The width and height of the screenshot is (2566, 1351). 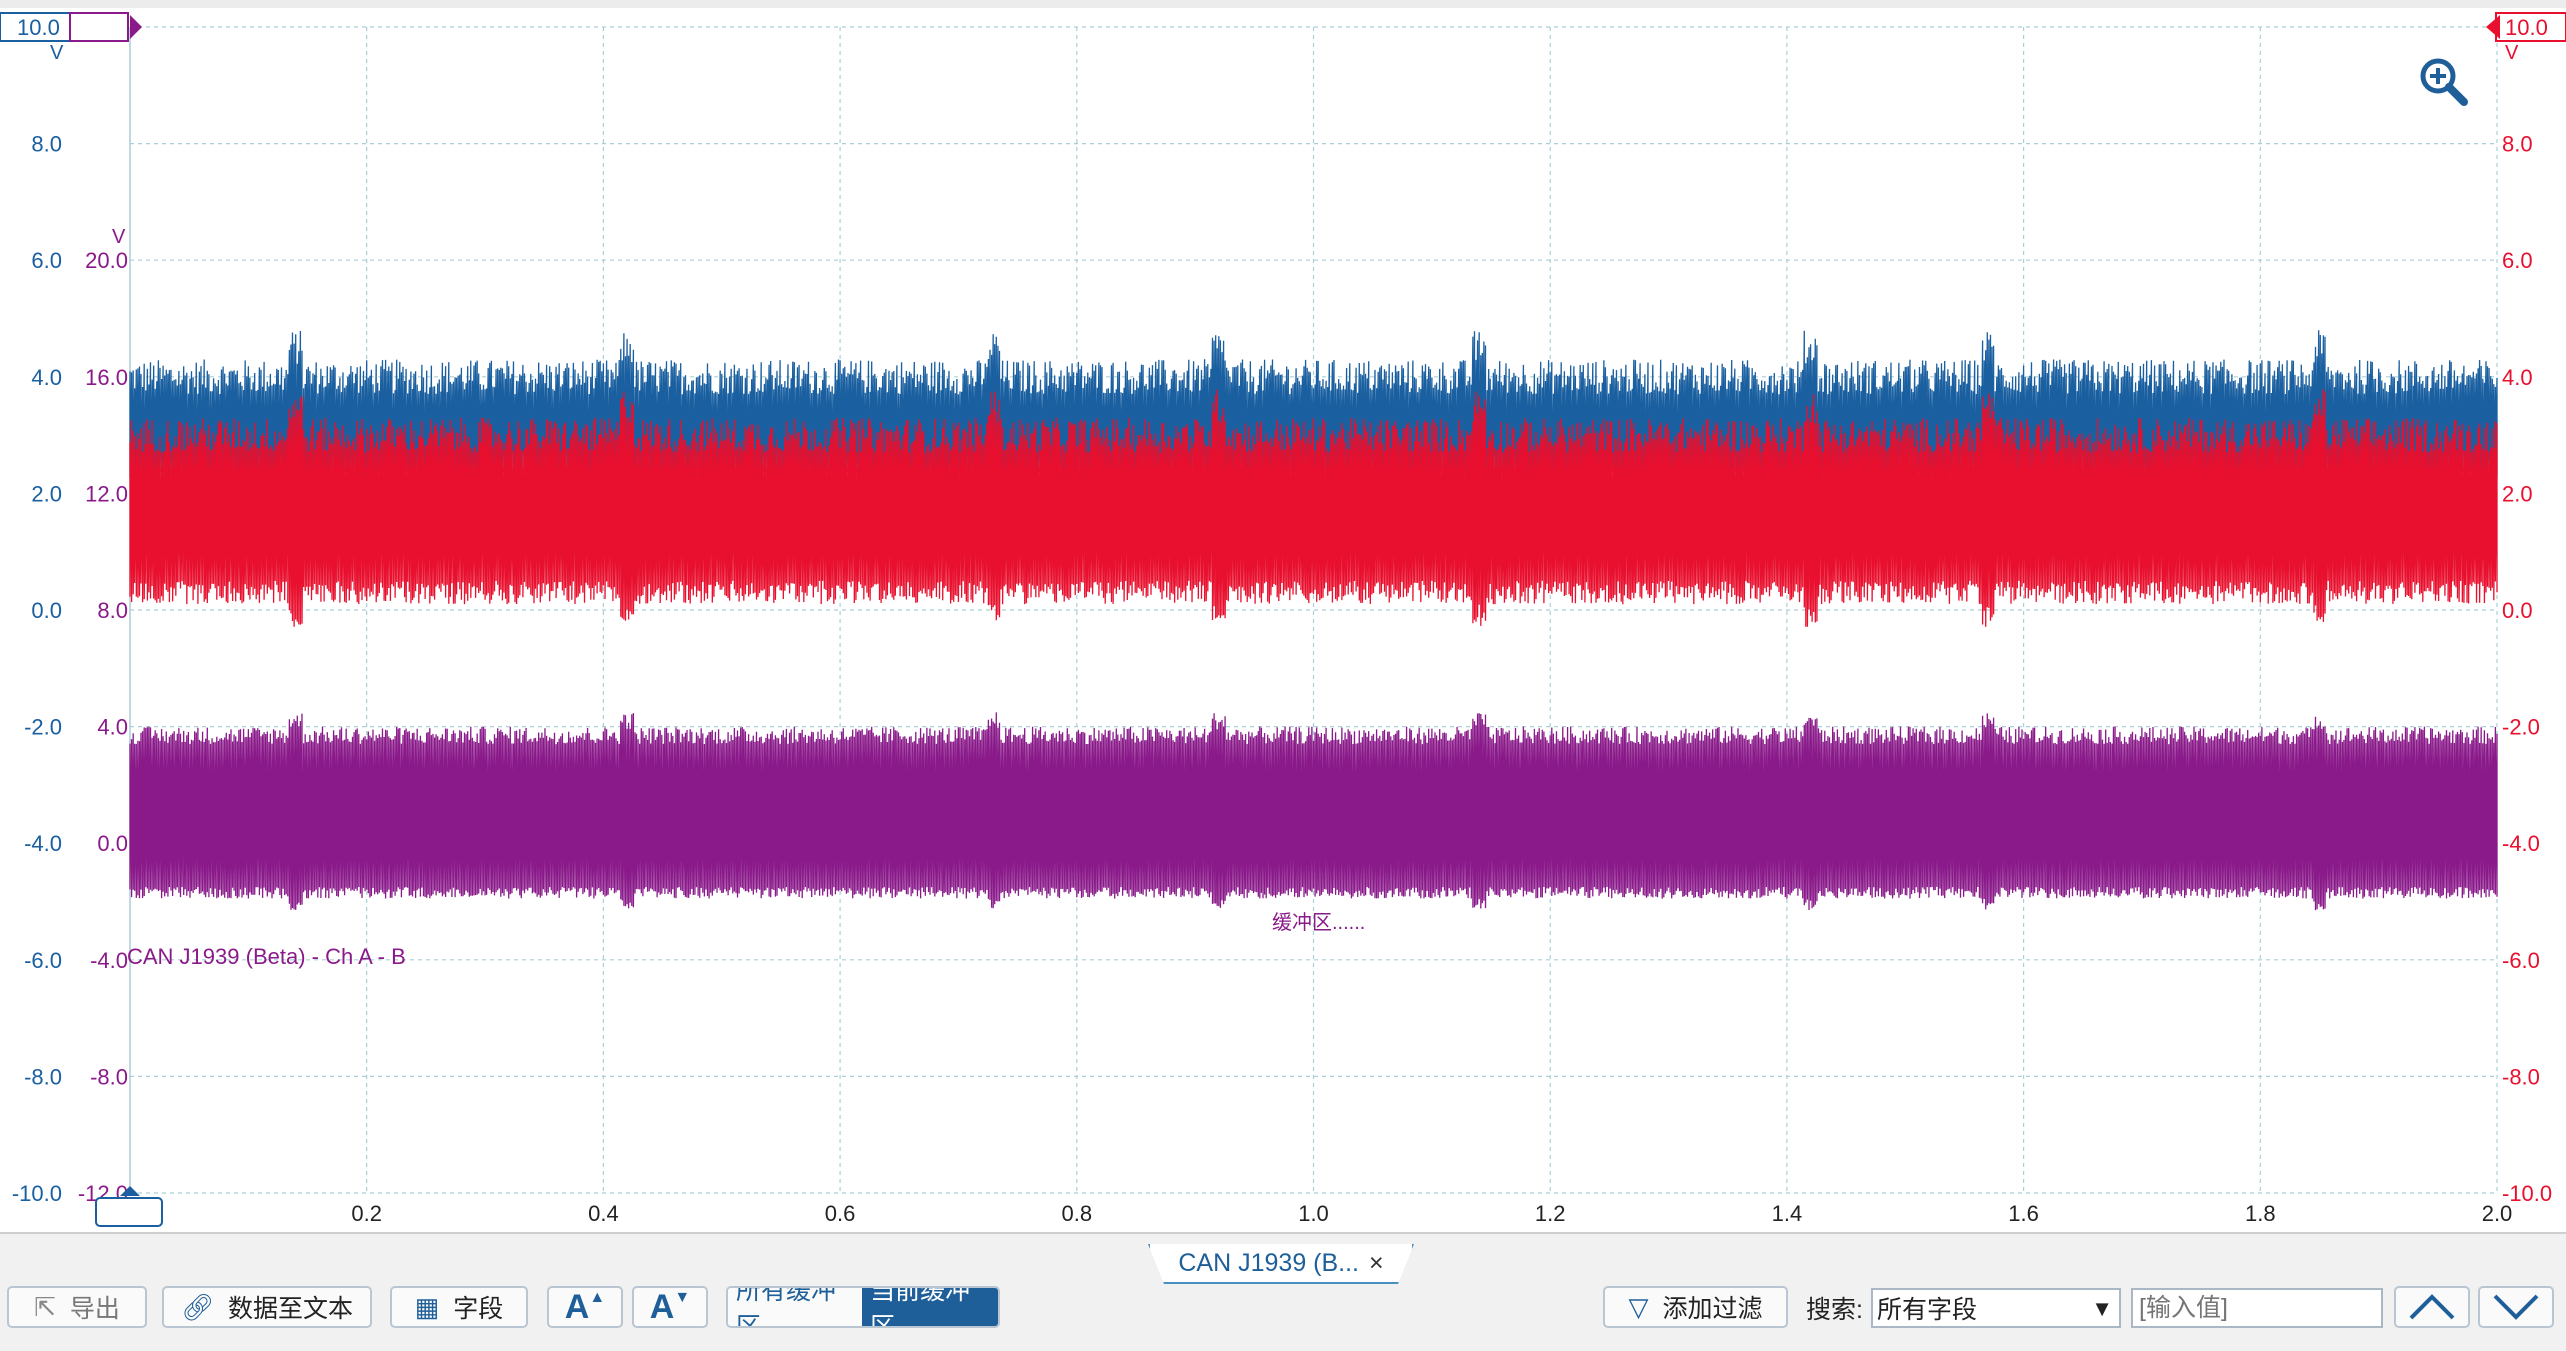 What do you see at coordinates (2517, 610) in the screenshot?
I see `channel-b-tick-label: 0.0` at bounding box center [2517, 610].